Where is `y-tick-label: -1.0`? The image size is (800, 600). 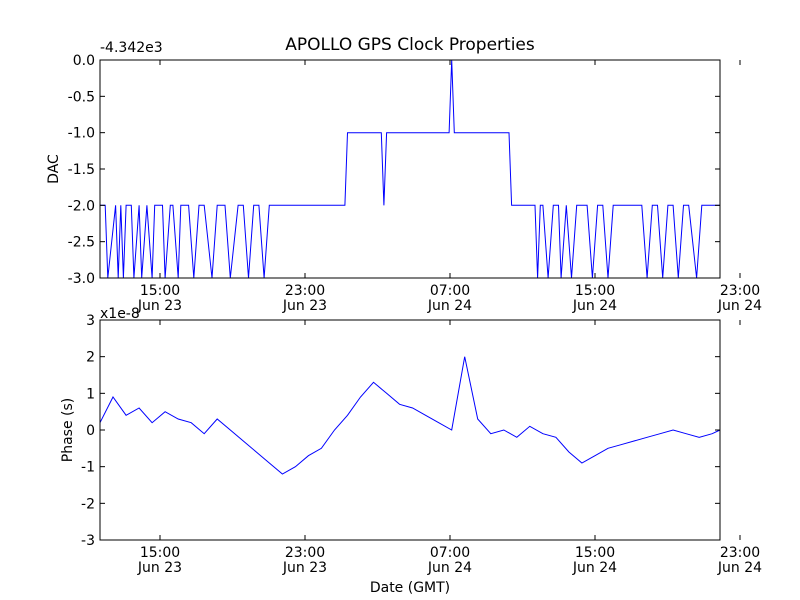 y-tick-label: -1.0 is located at coordinates (81, 134).